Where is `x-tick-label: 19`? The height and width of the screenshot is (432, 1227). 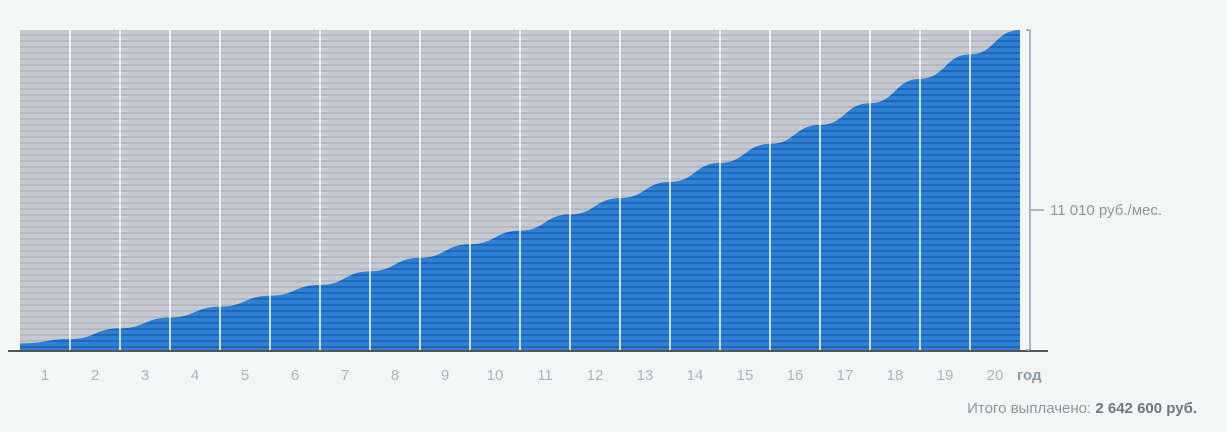
x-tick-label: 19 is located at coordinates (945, 375).